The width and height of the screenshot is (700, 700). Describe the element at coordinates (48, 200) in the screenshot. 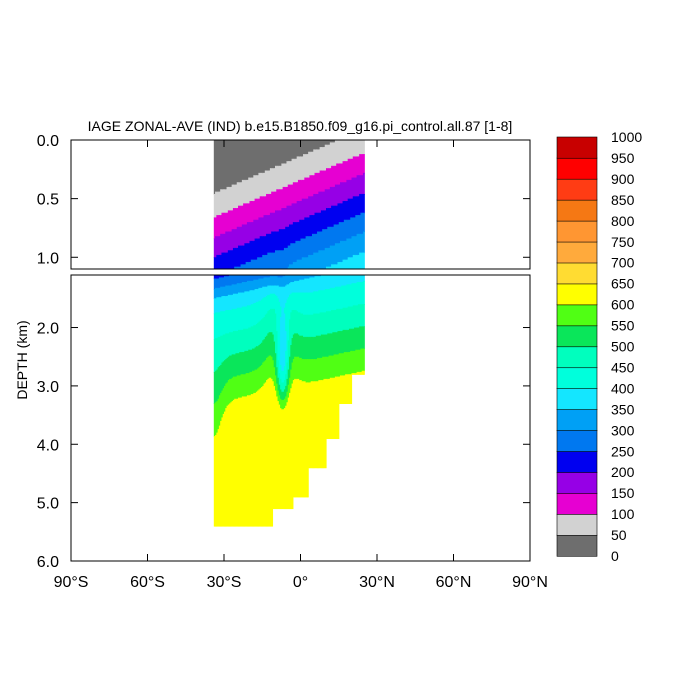

I see `y-tick-label: 0.5` at that location.